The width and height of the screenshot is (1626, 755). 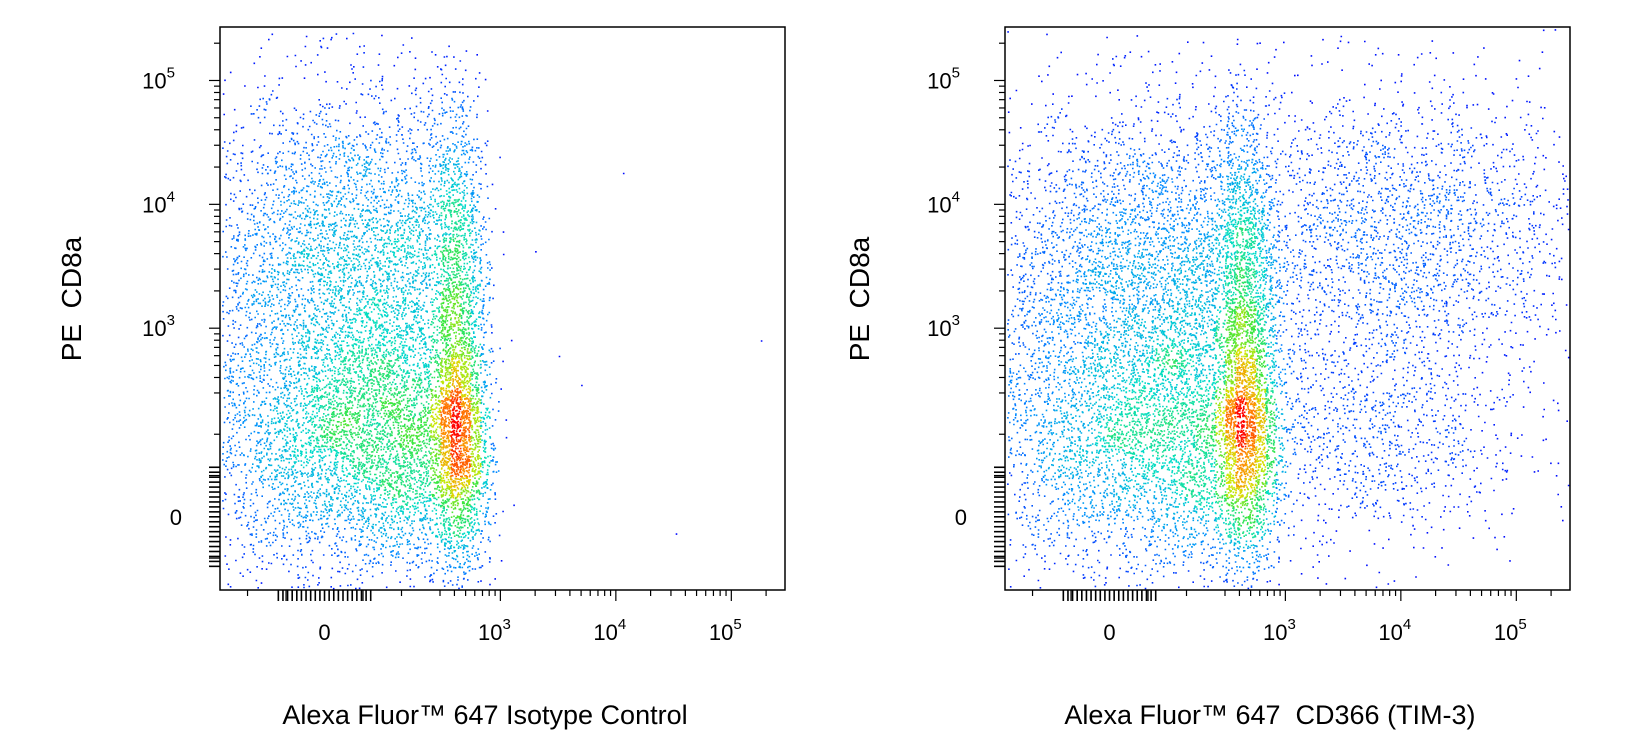 I want to click on plot-1-y-axis-label: PE CD8a, so click(x=71, y=299).